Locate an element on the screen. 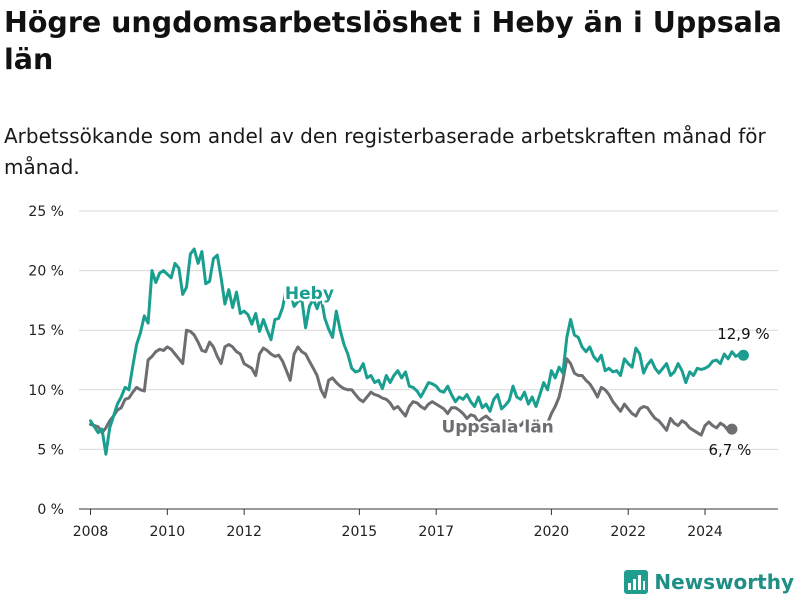 The width and height of the screenshot is (800, 600). end-point-uppsala-l-n is located at coordinates (732, 429).